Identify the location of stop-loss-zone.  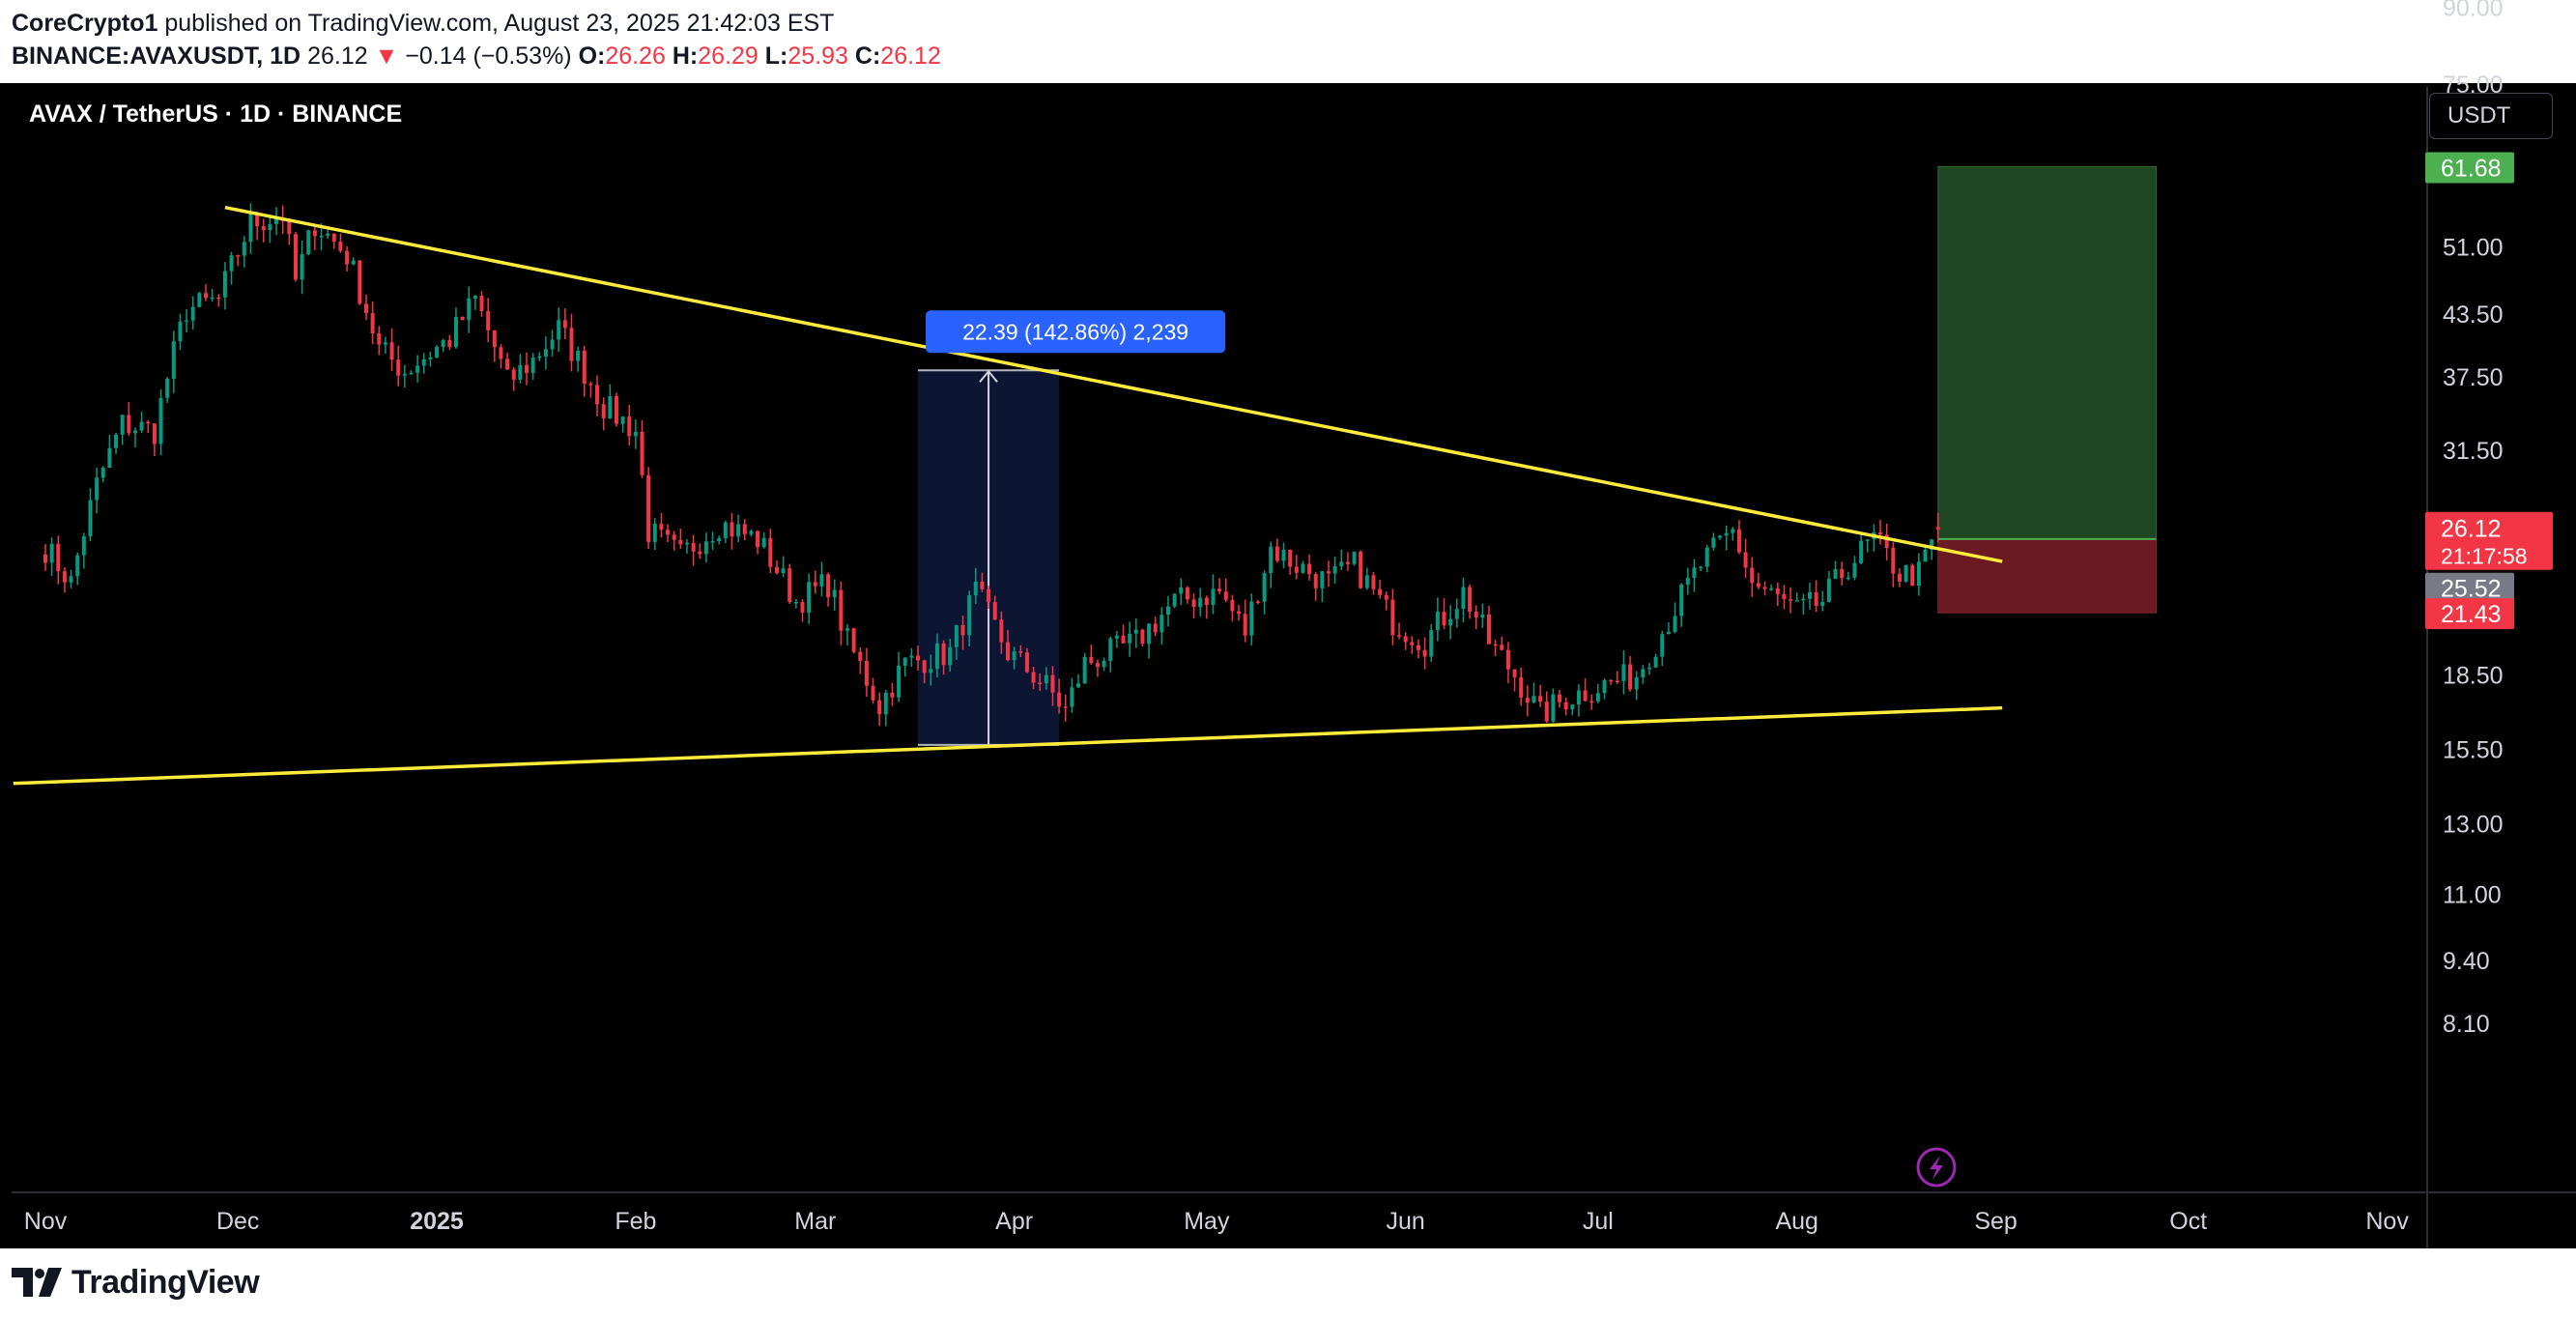
(2048, 576).